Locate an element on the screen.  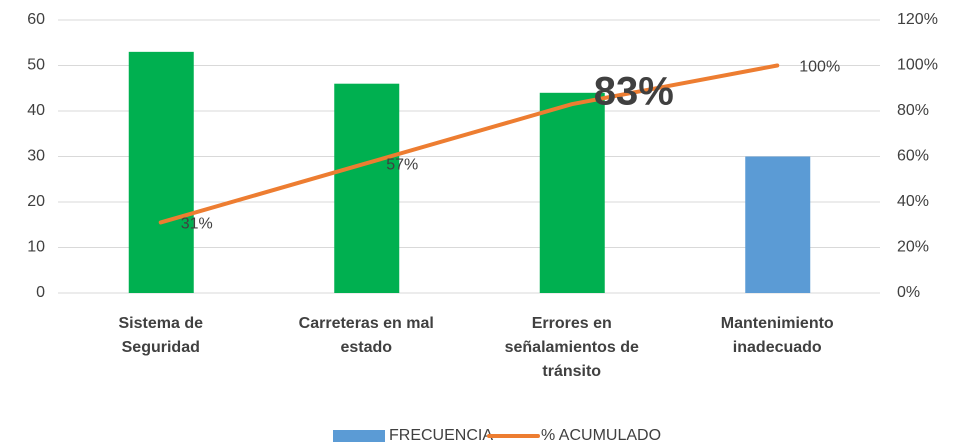
y2-tick-label: 80% is located at coordinates (913, 110).